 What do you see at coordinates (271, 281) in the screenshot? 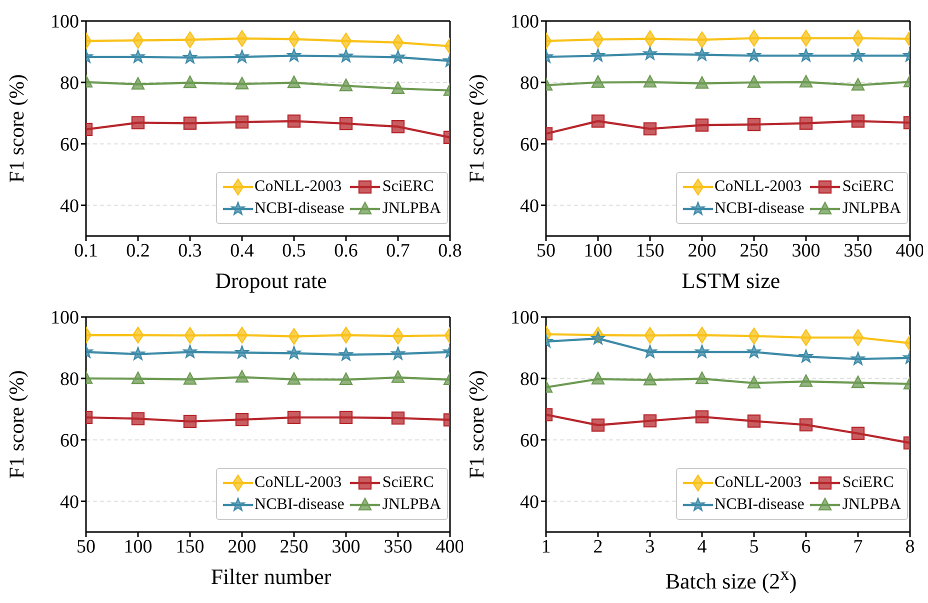
I see `x-axis-title: Dropout rate` at bounding box center [271, 281].